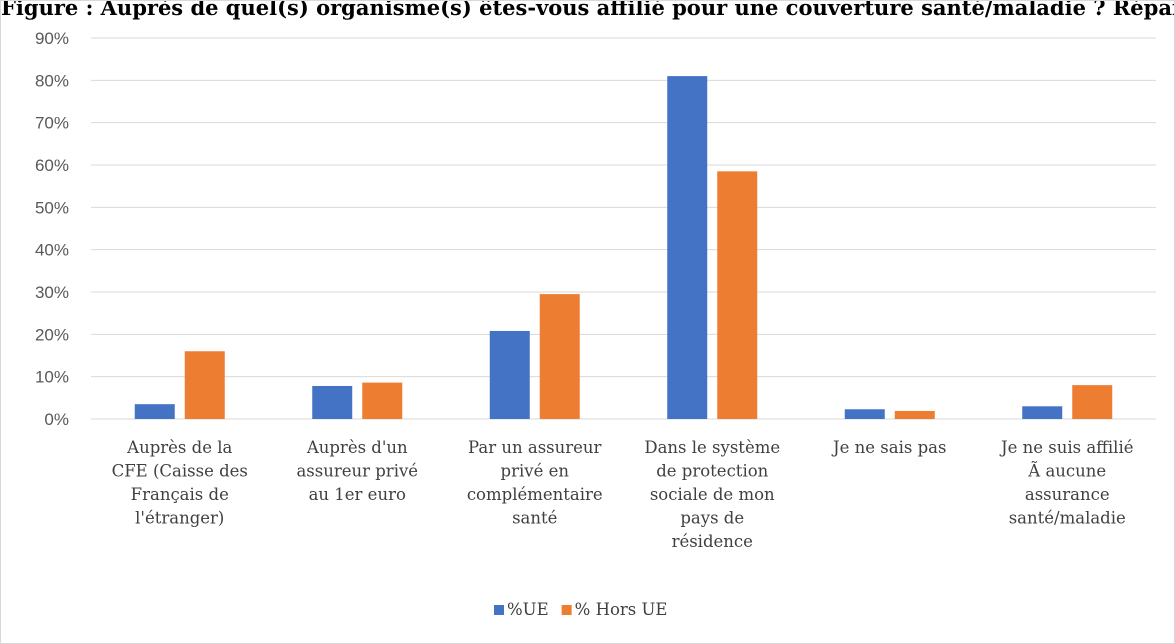 The width and height of the screenshot is (1175, 644). Describe the element at coordinates (535, 447) in the screenshot. I see `x-category-label-line: Par un assureur` at that location.